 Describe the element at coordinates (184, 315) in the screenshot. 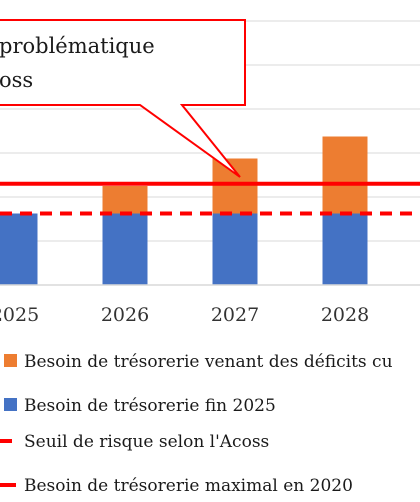

I see `x-tick-labels: 2025 2026 2027 2028` at that location.